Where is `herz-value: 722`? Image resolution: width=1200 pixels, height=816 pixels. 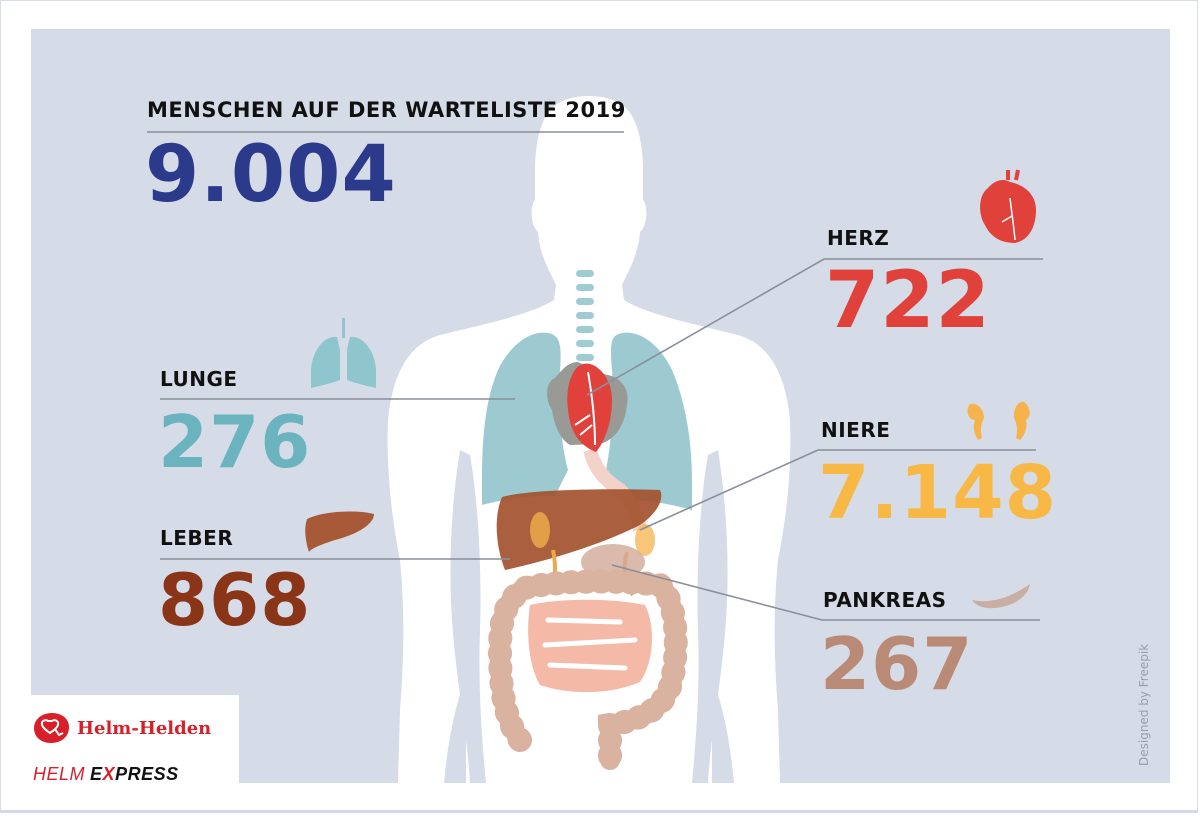
herz-value: 722 is located at coordinates (908, 301).